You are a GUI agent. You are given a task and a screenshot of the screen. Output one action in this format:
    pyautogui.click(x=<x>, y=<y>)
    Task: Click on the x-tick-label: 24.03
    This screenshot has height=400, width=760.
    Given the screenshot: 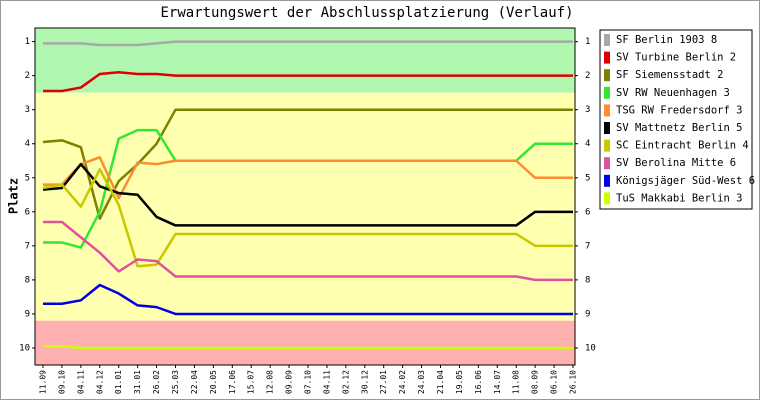 What is the action you would take?
    pyautogui.click(x=421, y=382)
    